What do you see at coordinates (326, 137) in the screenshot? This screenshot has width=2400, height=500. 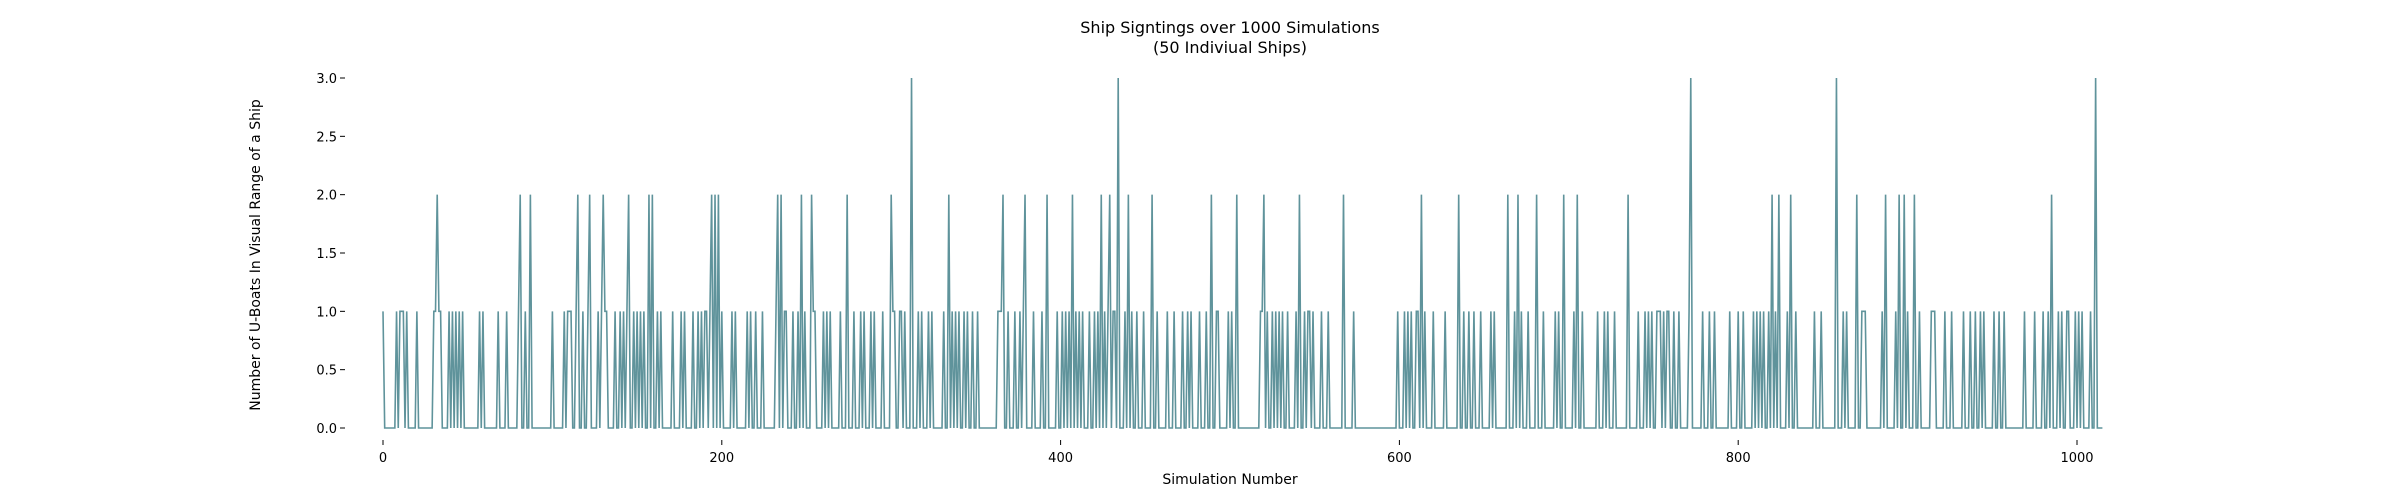 I see `y-tick-label: 2.5` at bounding box center [326, 137].